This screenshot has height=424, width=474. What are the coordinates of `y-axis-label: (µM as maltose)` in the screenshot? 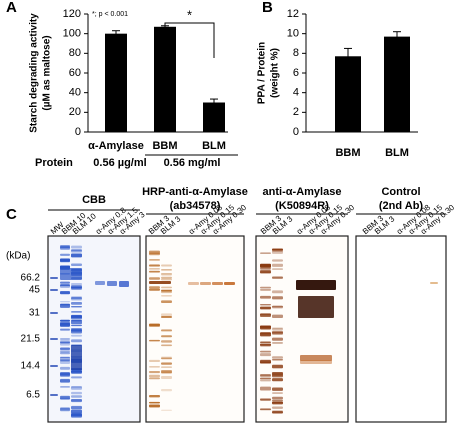 It's located at (47, 72).